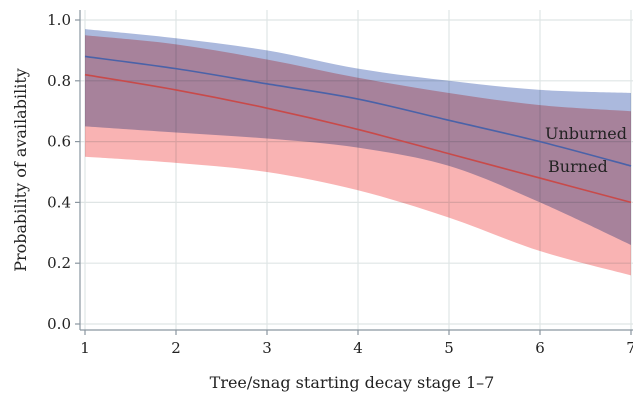 The height and width of the screenshot is (395, 633). What do you see at coordinates (629, 348) in the screenshot?
I see `x-tick-label: 7` at bounding box center [629, 348].